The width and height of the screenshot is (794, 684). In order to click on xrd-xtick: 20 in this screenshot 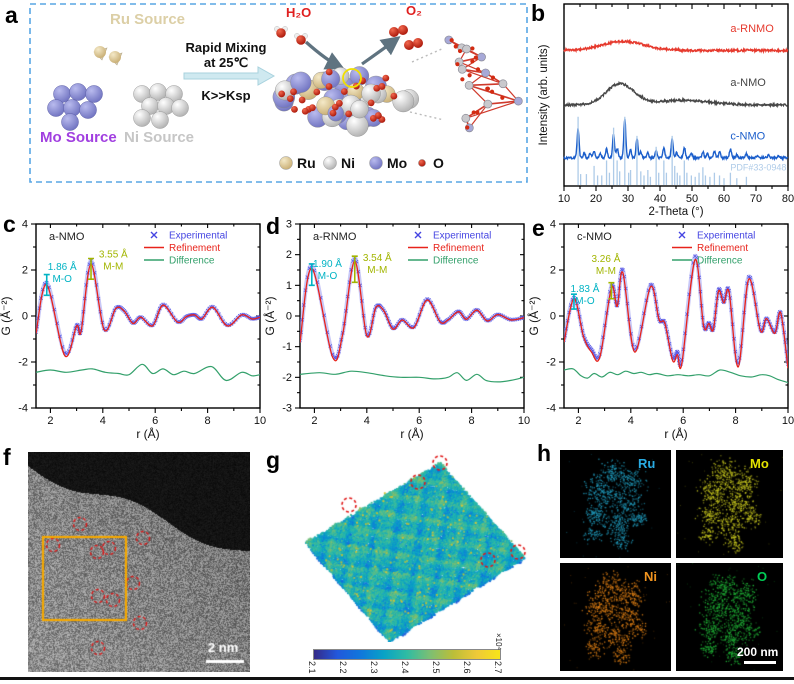, I will do `click(596, 199)`.